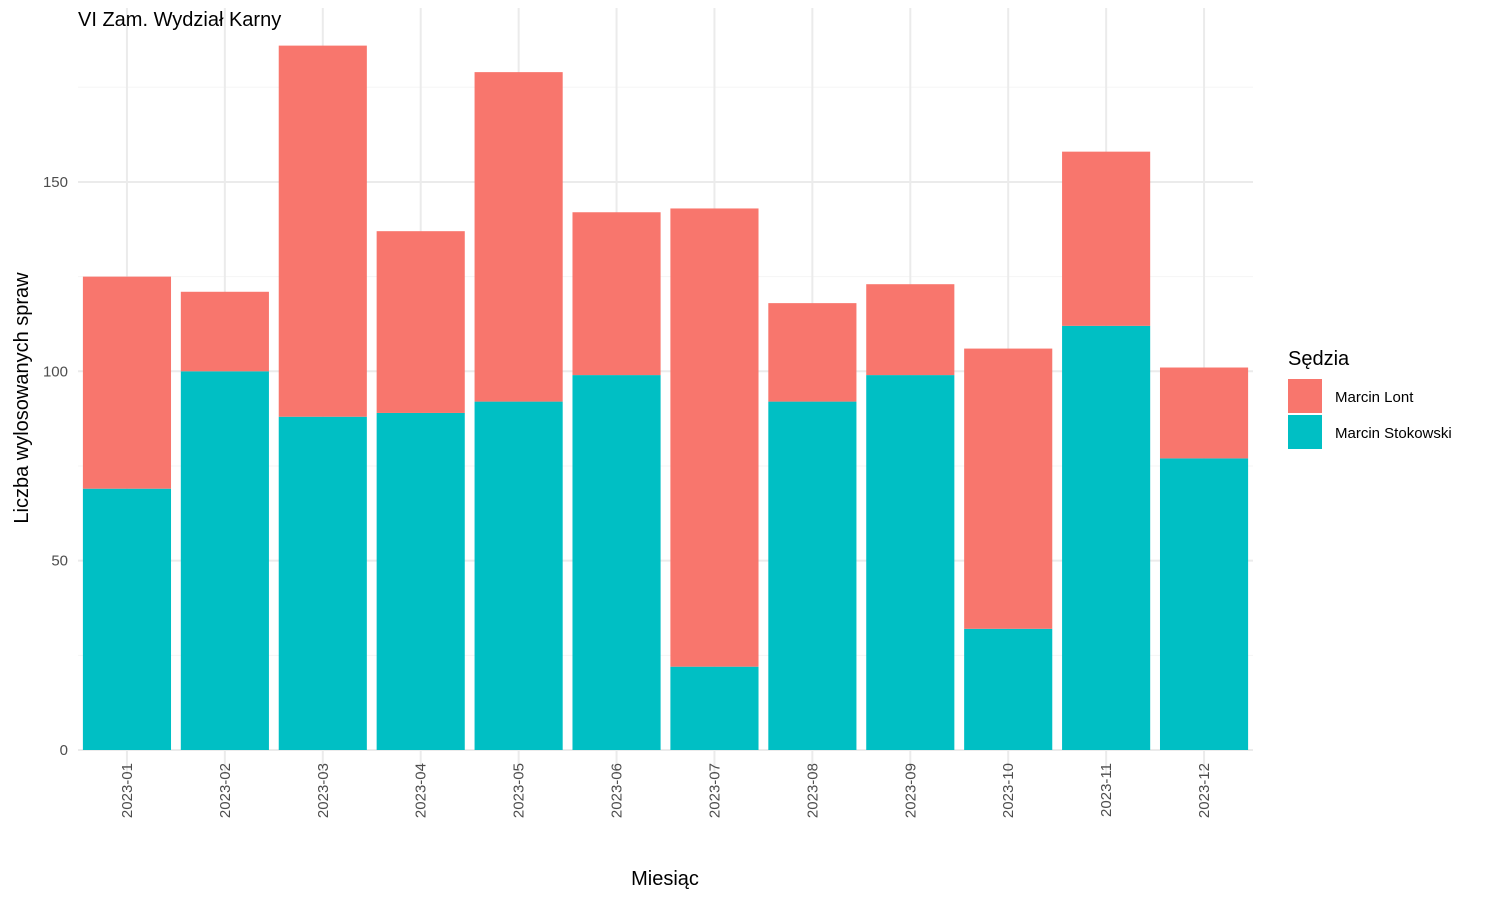  Describe the element at coordinates (617, 790) in the screenshot. I see `x-tick-label: 2023-06` at that location.